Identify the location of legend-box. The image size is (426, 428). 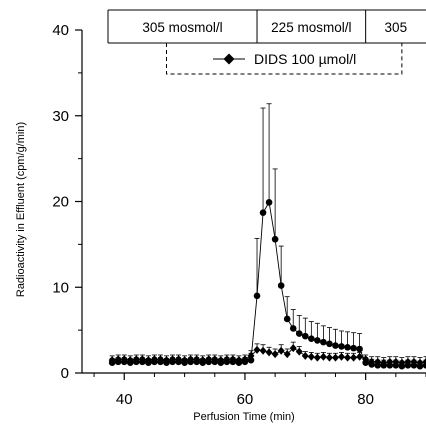
(284, 59).